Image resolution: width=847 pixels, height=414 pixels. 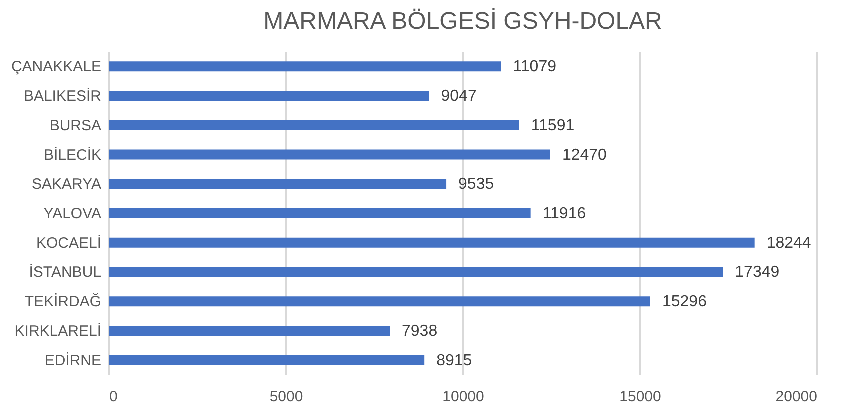 I want to click on x-tick-label: 10000, so click(x=463, y=397).